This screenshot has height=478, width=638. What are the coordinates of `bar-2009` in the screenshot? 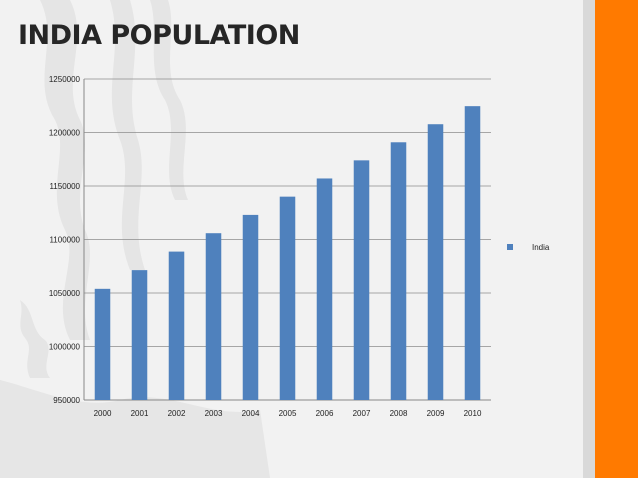 It's located at (435, 262).